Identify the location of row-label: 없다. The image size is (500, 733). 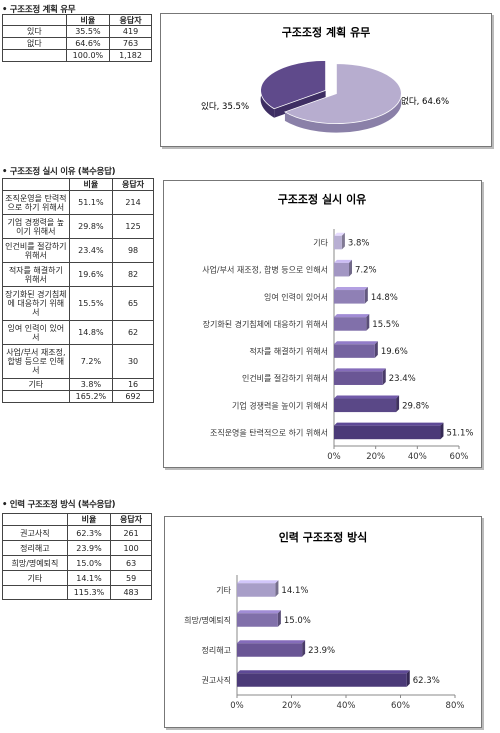
(34, 43).